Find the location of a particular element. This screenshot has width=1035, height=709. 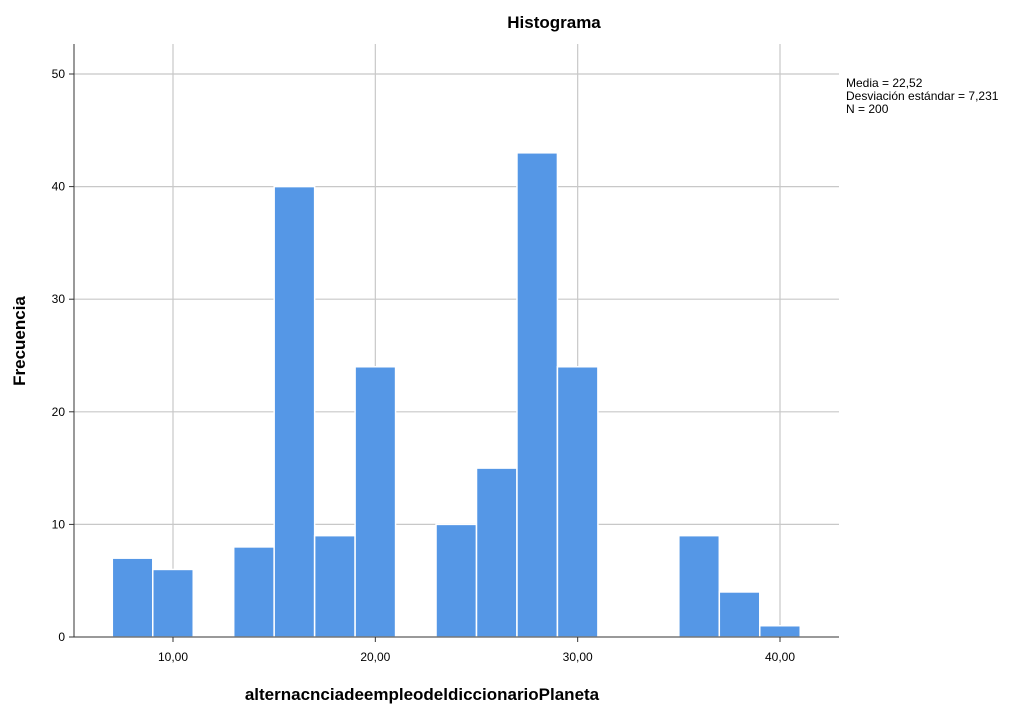

y-tick-label: 20 is located at coordinates (59, 412).